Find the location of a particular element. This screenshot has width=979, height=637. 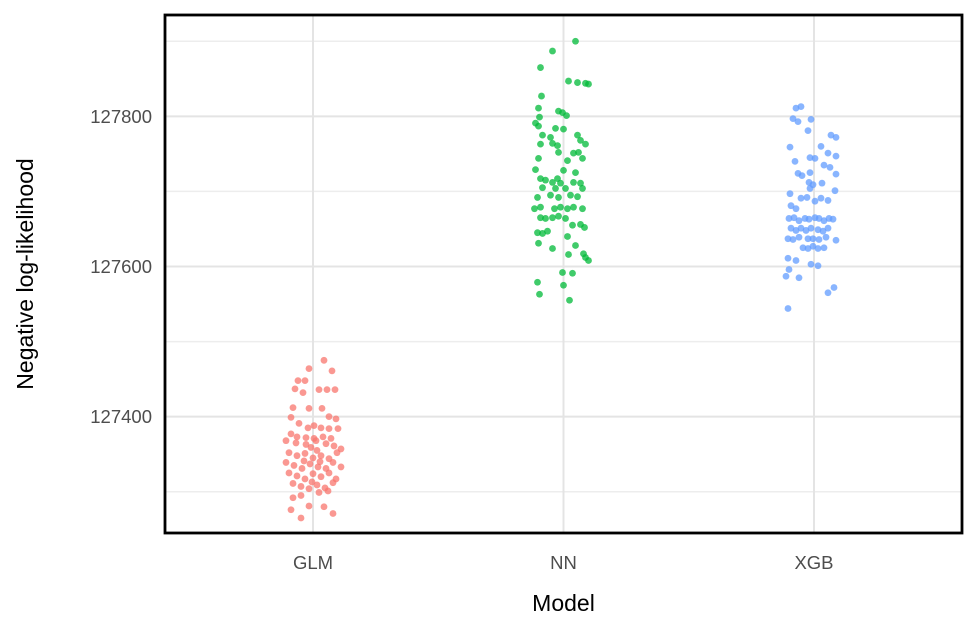

y-axis-tick-labels: 127400 127600 127800 is located at coordinates (121, 266).